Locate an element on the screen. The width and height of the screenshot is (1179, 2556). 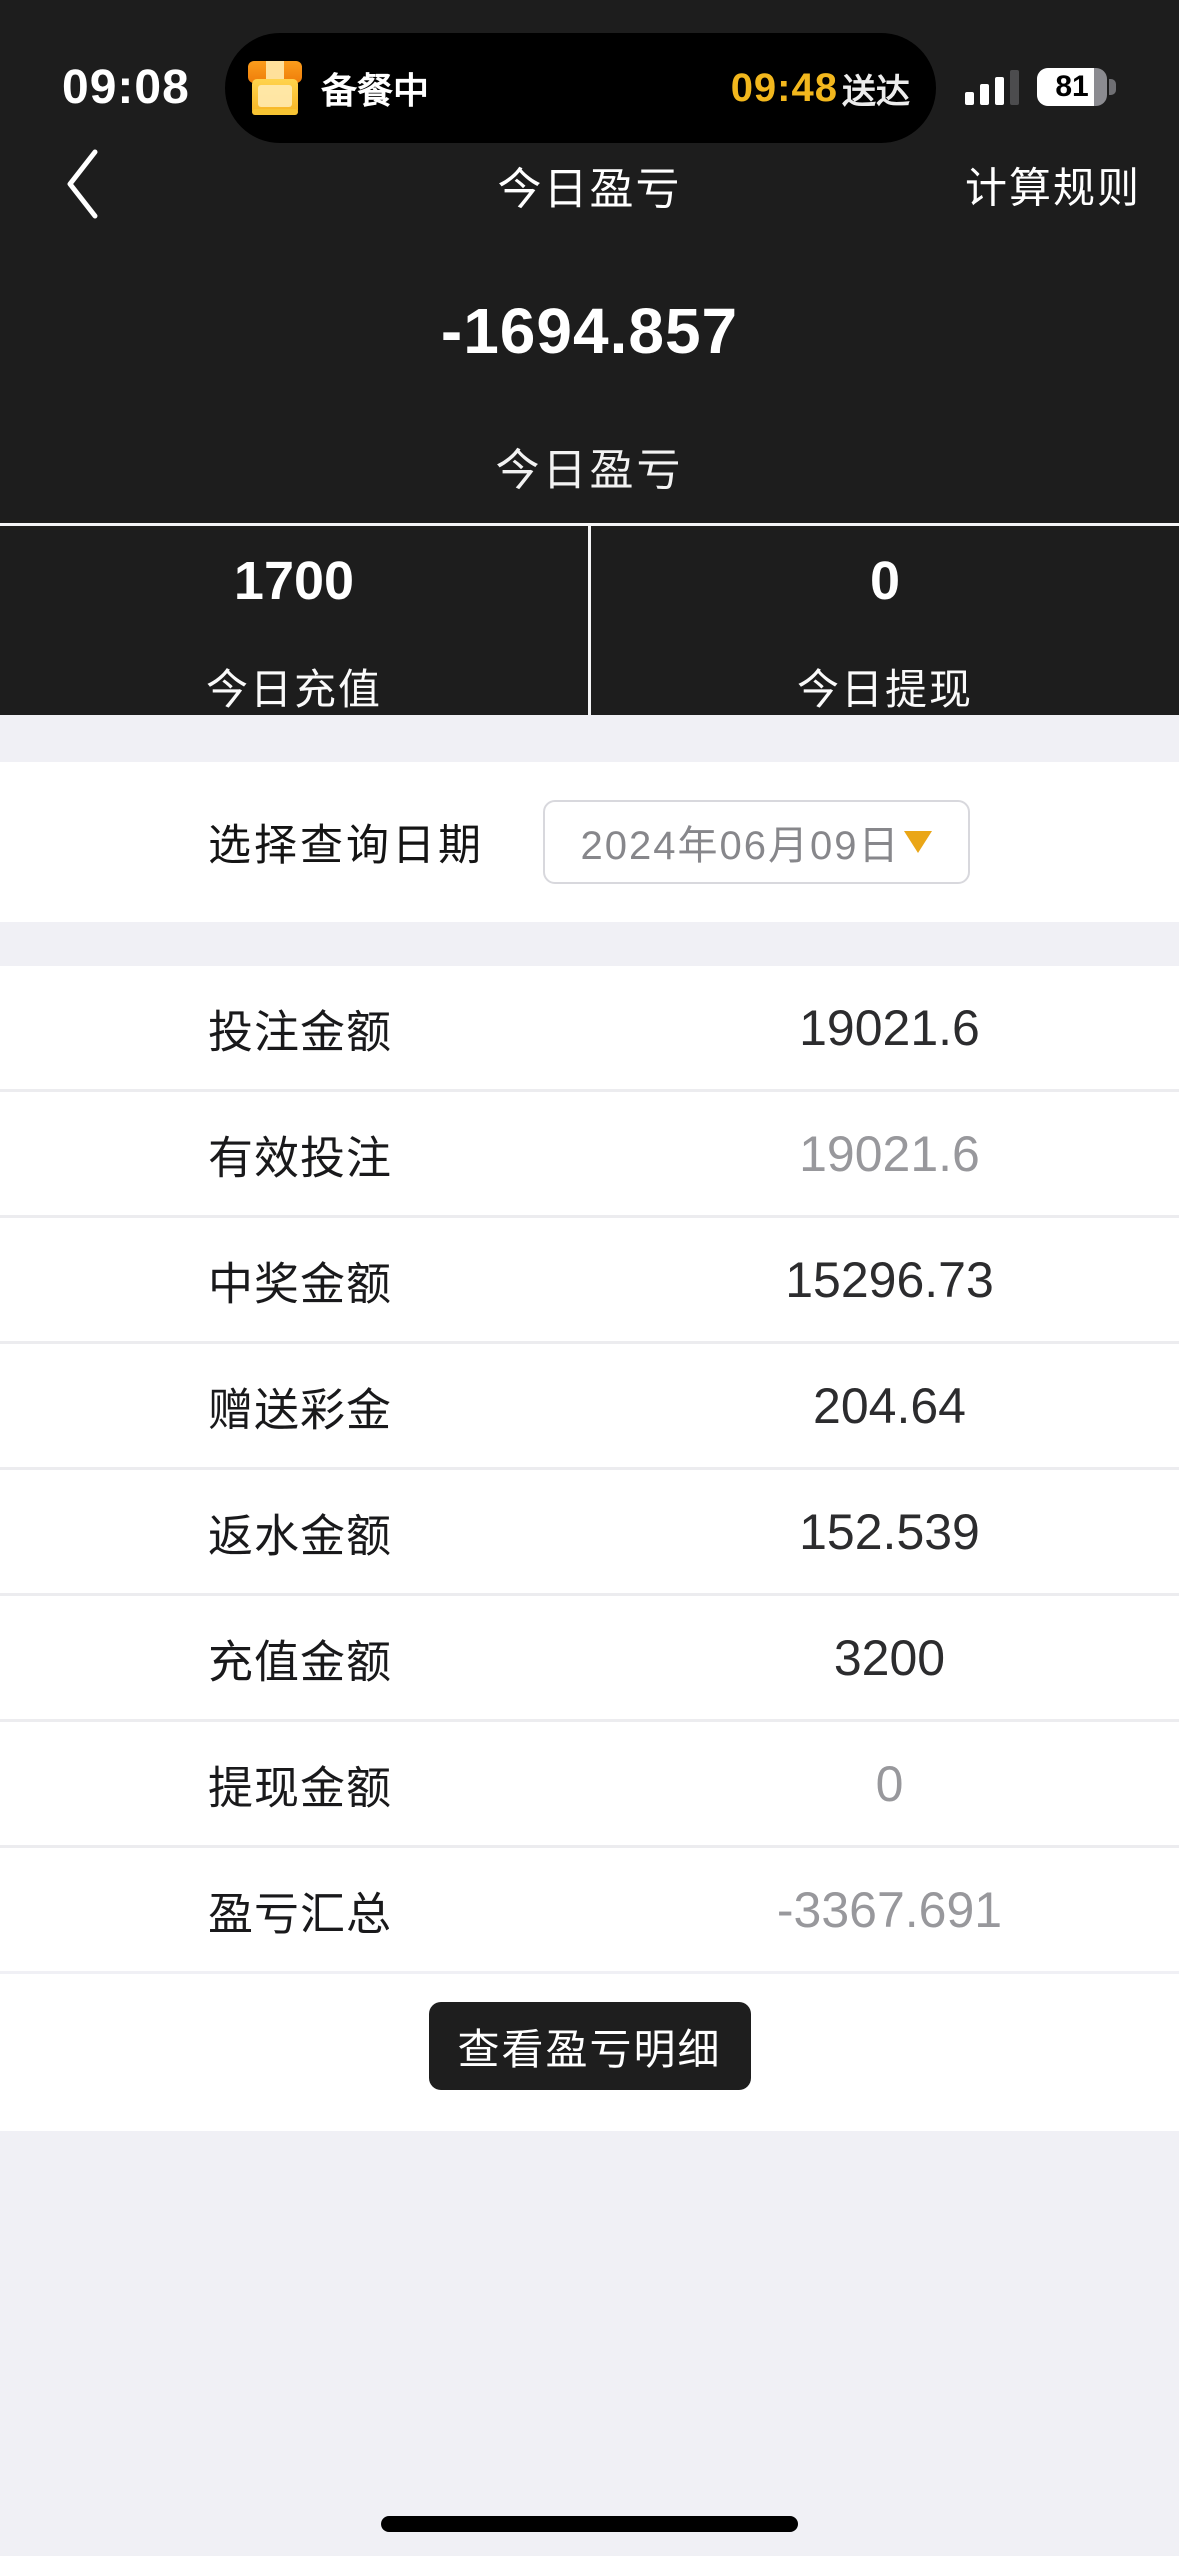
today-stats-section: 1700 今日充值 0 今日提现 is located at coordinates (589, 620).